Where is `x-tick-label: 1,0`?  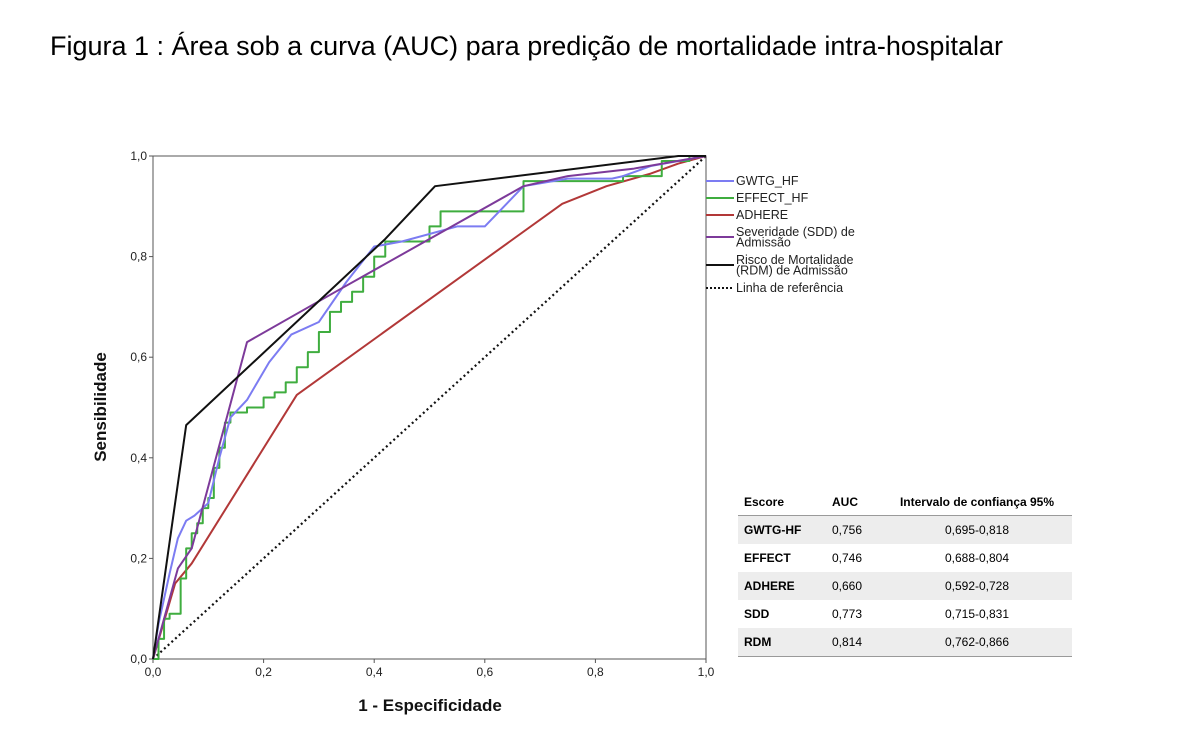 x-tick-label: 1,0 is located at coordinates (706, 672).